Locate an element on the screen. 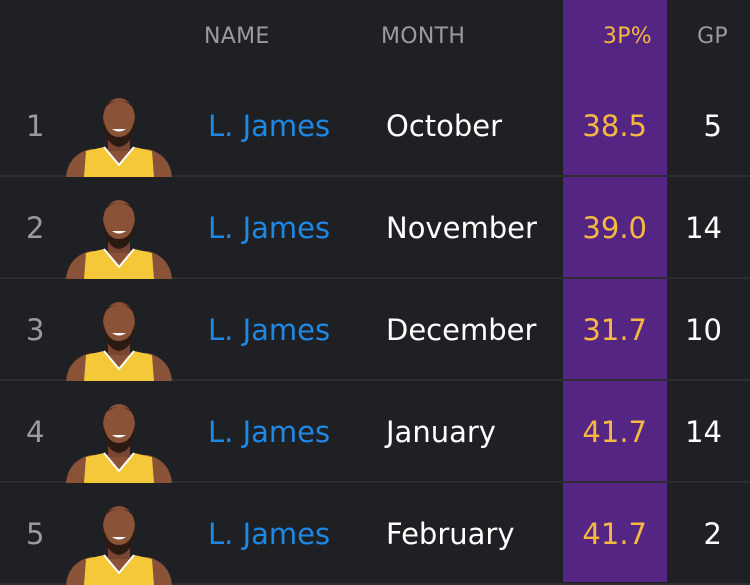  sorted-column-highlight is located at coordinates (615, 291).